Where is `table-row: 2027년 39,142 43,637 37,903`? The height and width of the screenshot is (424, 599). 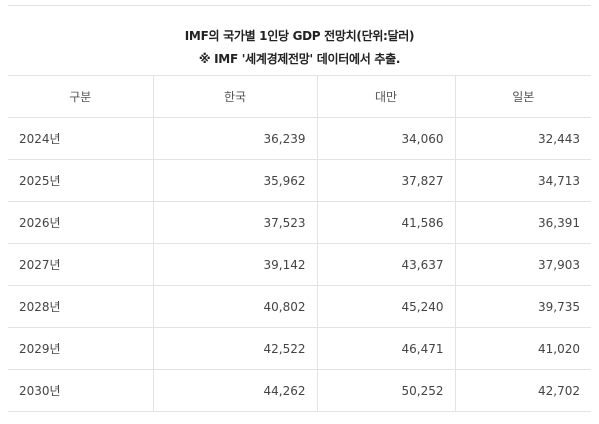 table-row: 2027년 39,142 43,637 37,903 is located at coordinates (299, 264).